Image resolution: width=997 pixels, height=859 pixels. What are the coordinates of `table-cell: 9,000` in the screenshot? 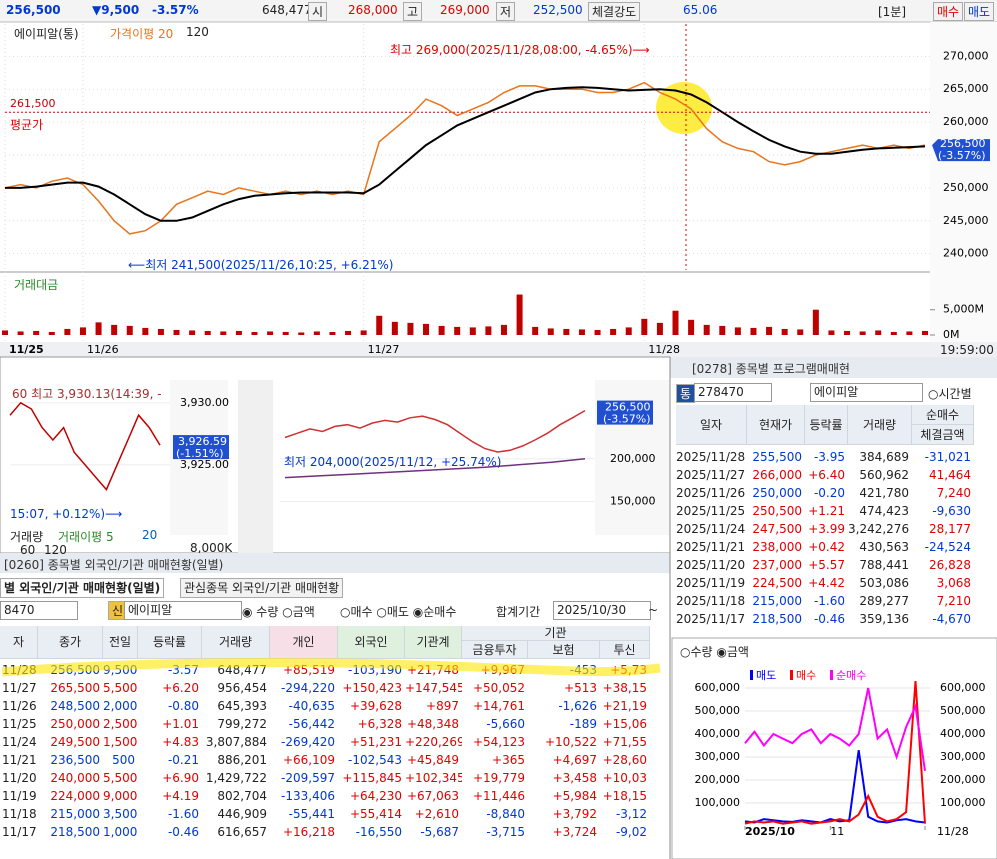 It's located at (120, 796).